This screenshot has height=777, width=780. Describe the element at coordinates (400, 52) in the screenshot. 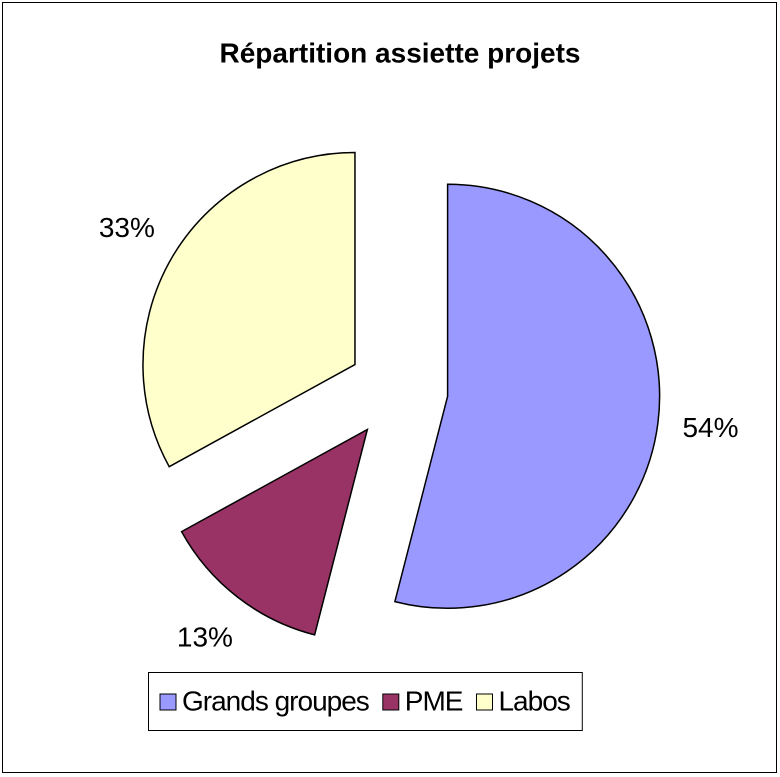

I see `chart-title: Répartition assiette projets` at that location.